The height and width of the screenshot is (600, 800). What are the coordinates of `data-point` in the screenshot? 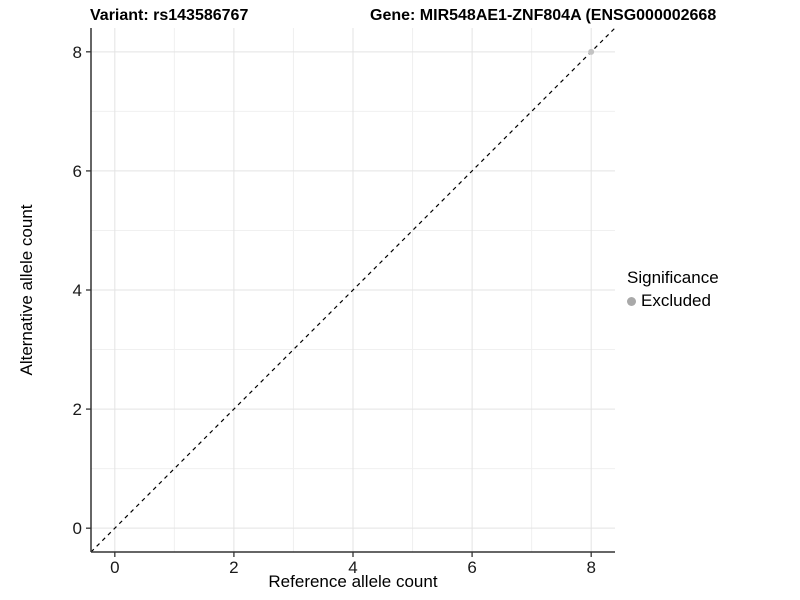 It's located at (591, 51).